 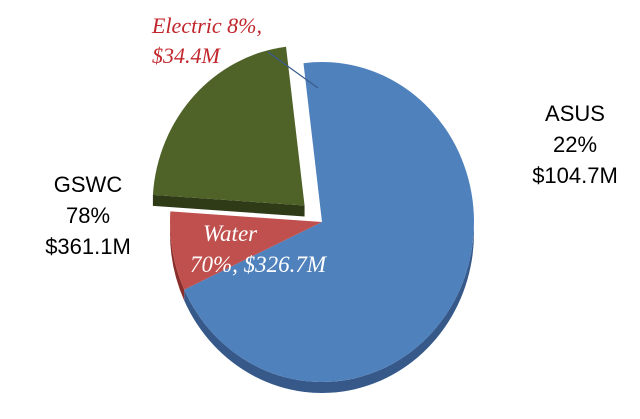 What do you see at coordinates (88, 184) in the screenshot?
I see `gswc-label-line1: GSWC` at bounding box center [88, 184].